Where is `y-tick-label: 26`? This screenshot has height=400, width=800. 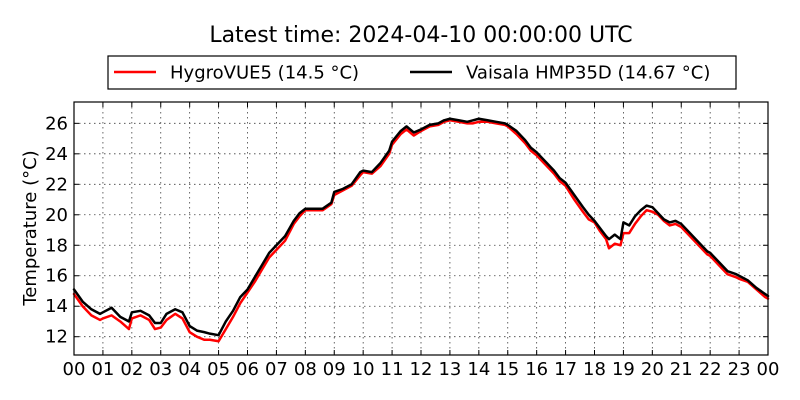 y-tick-label: 26 is located at coordinates (56, 123).